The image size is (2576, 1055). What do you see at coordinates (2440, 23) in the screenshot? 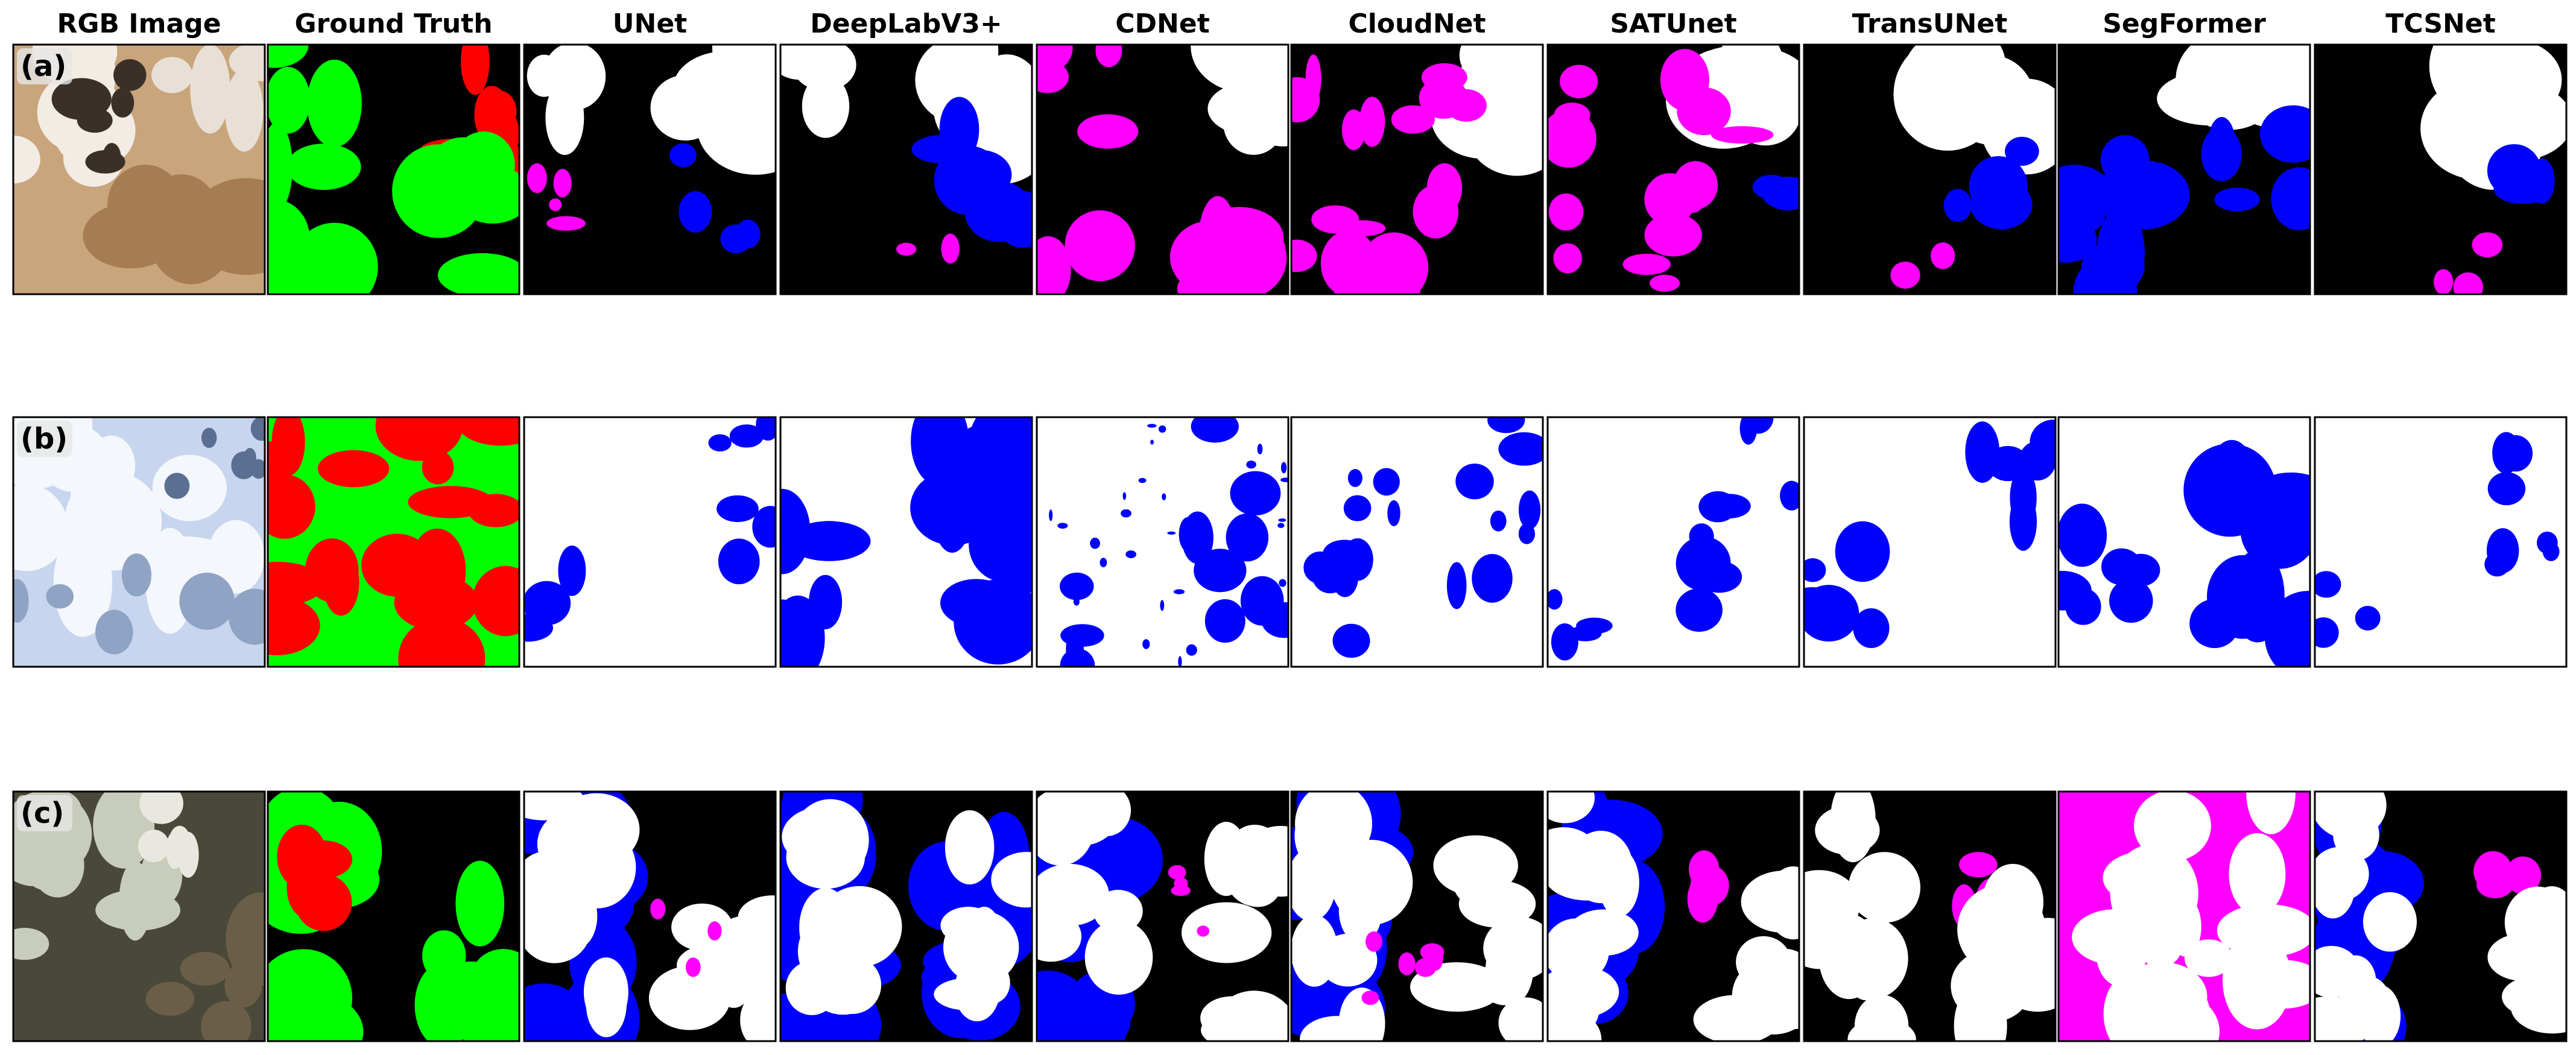
I see `column-header: TCSNet` at bounding box center [2440, 23].